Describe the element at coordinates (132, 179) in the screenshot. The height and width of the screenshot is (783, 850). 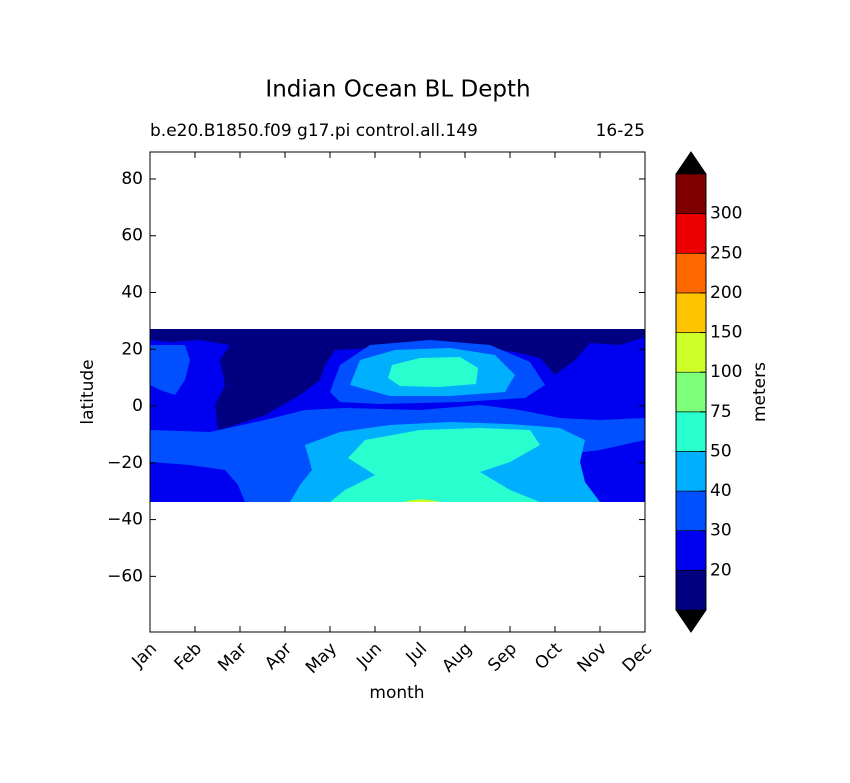
I see `y-tick-label: 80` at that location.